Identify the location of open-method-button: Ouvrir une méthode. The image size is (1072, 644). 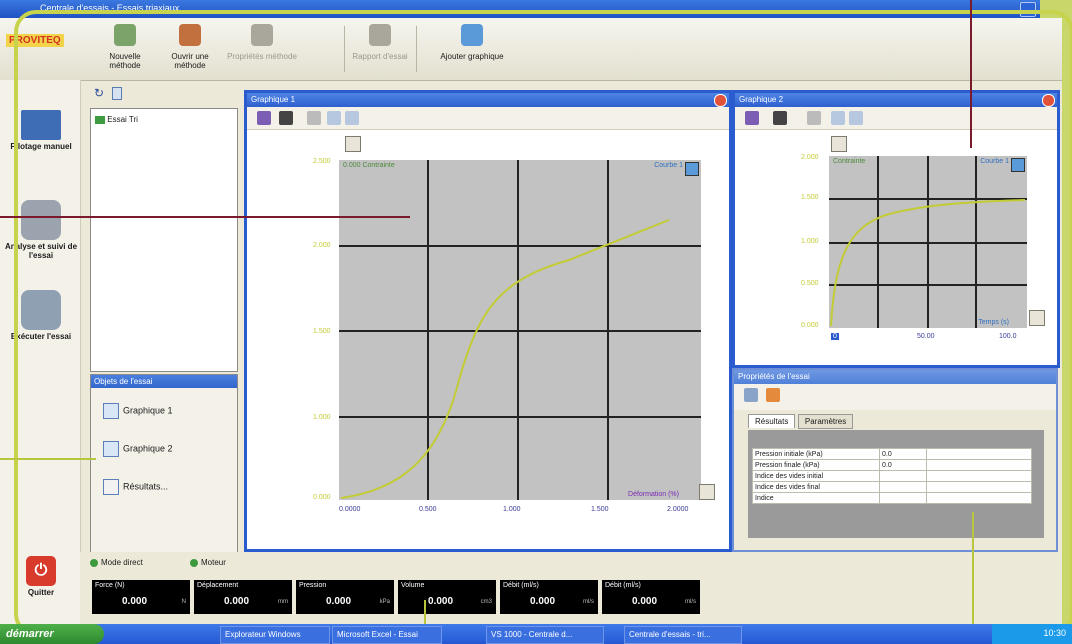
(190, 50).